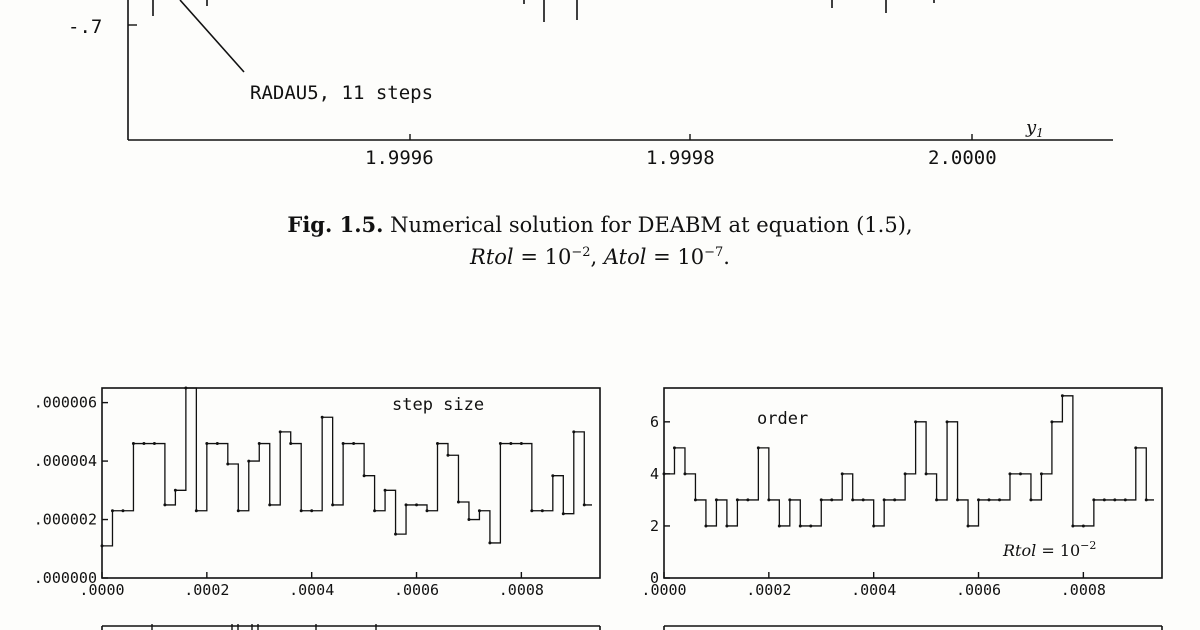  I want to click on step-size-y-tick-label: .000006, so click(65, 403).